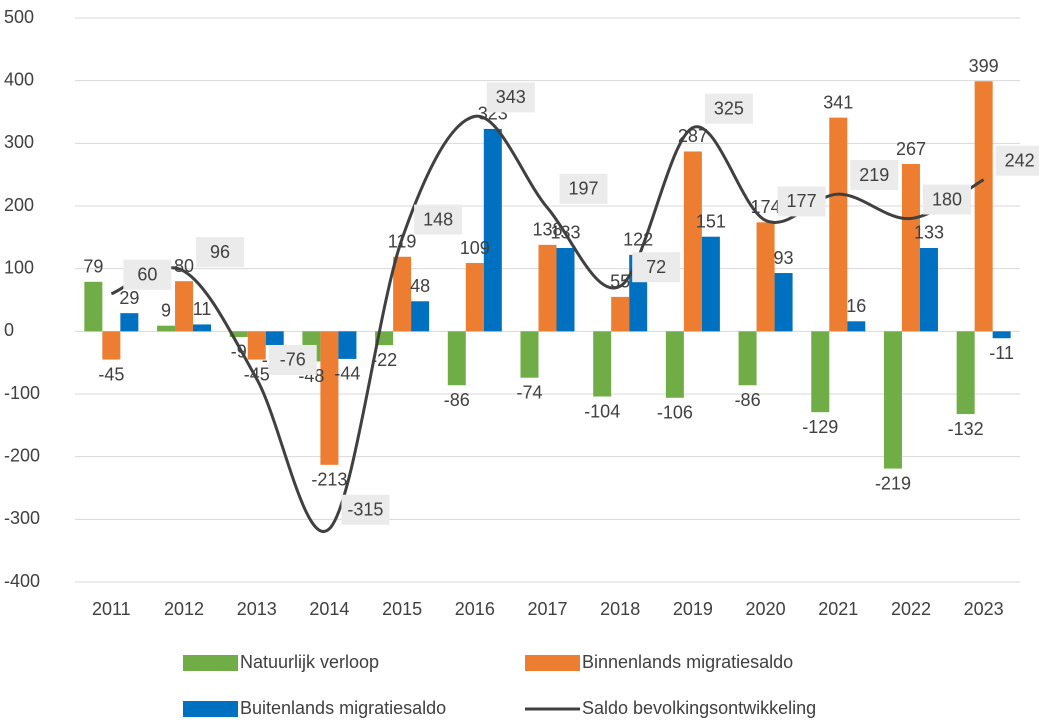 The image size is (1039, 721). I want to click on data-label: 242, so click(1020, 160).